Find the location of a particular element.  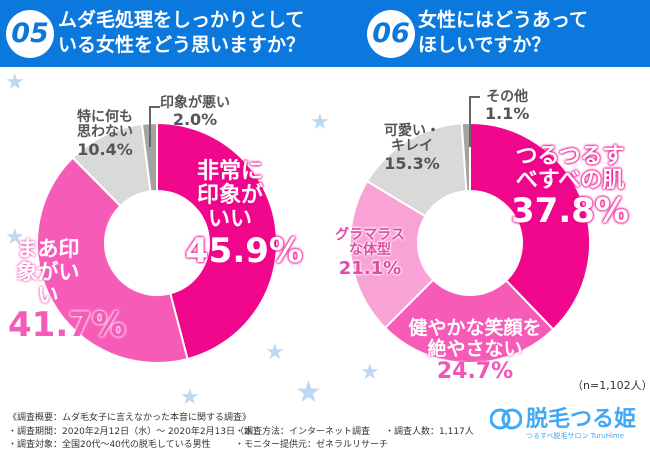

survey-period: ・調査期間：2020年2月12日（水）～ 2020年2月13日（木） is located at coordinates (135, 432).